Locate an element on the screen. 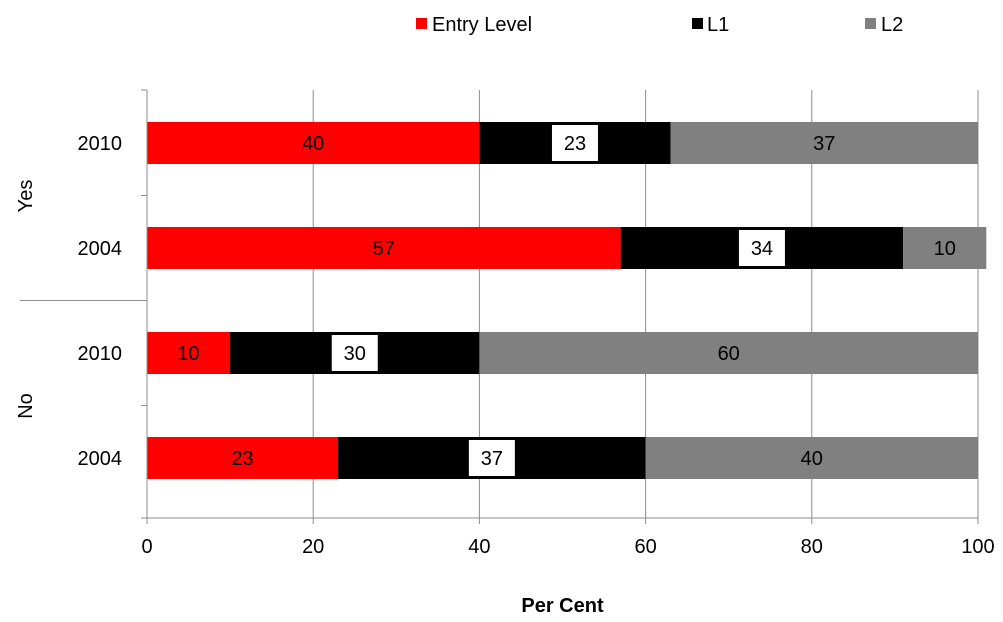  category-label-yes-2010: 2010 is located at coordinates (100, 144).